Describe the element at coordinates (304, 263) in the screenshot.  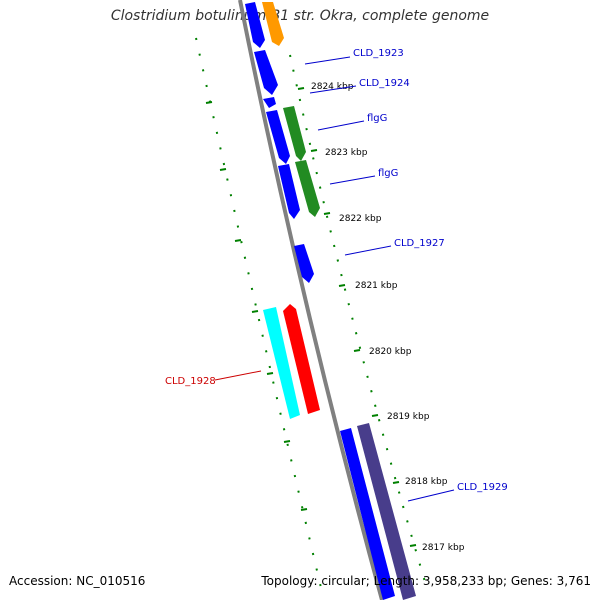
I see `gene-cld-1927` at that location.